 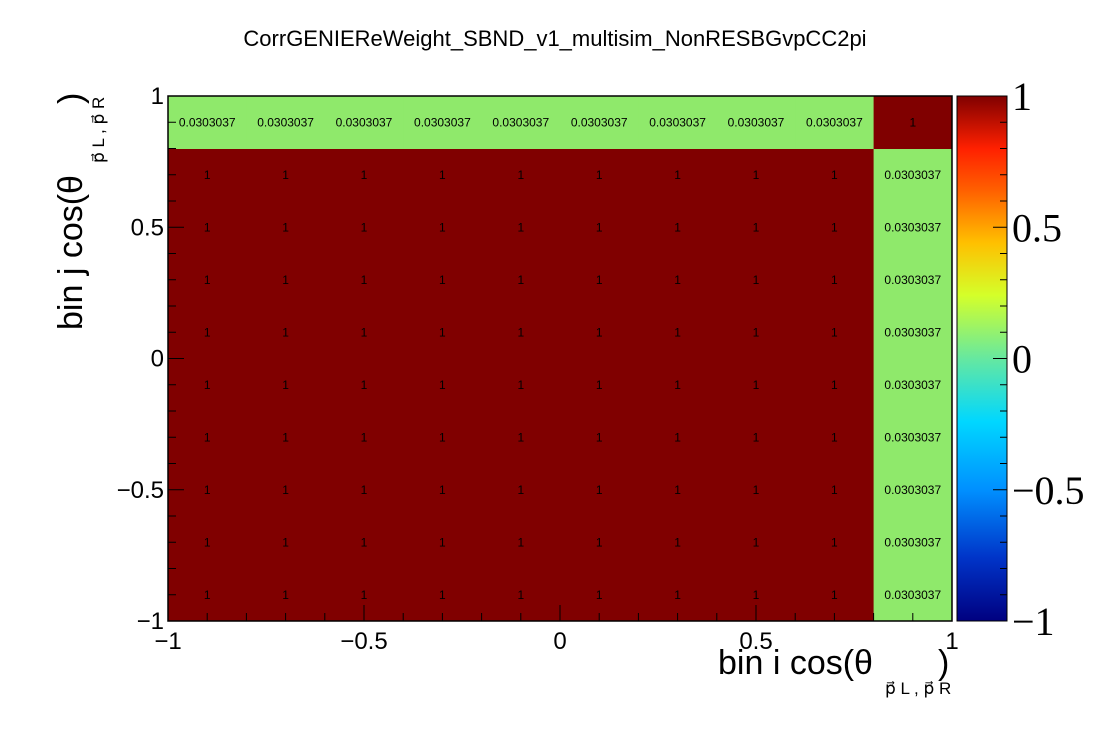 What do you see at coordinates (98, 130) in the screenshot?
I see `y-axis-label-sub: p⃗ L , p⃗ R` at bounding box center [98, 130].